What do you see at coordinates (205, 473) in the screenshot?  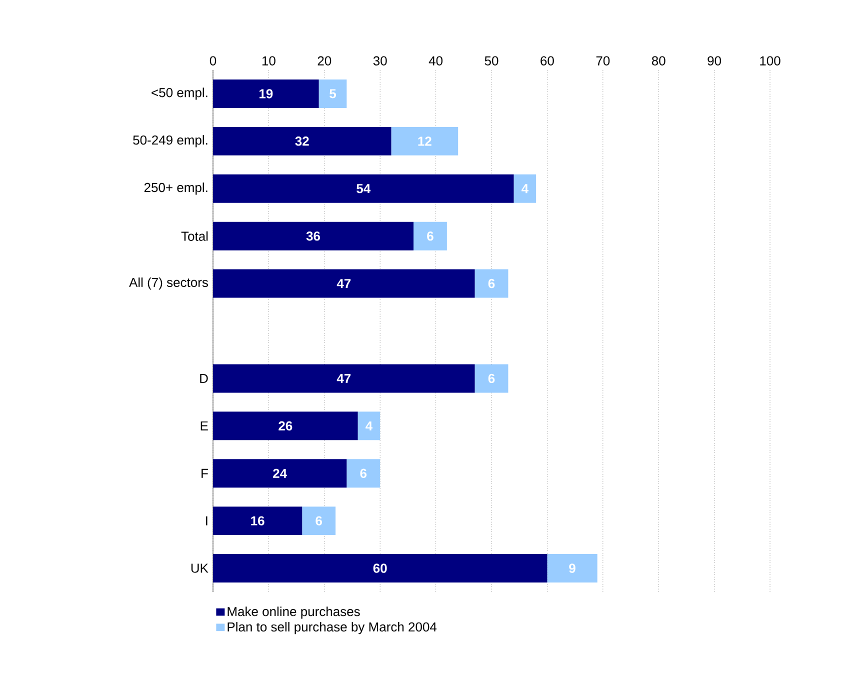 I see `y-tick-label: F` at bounding box center [205, 473].